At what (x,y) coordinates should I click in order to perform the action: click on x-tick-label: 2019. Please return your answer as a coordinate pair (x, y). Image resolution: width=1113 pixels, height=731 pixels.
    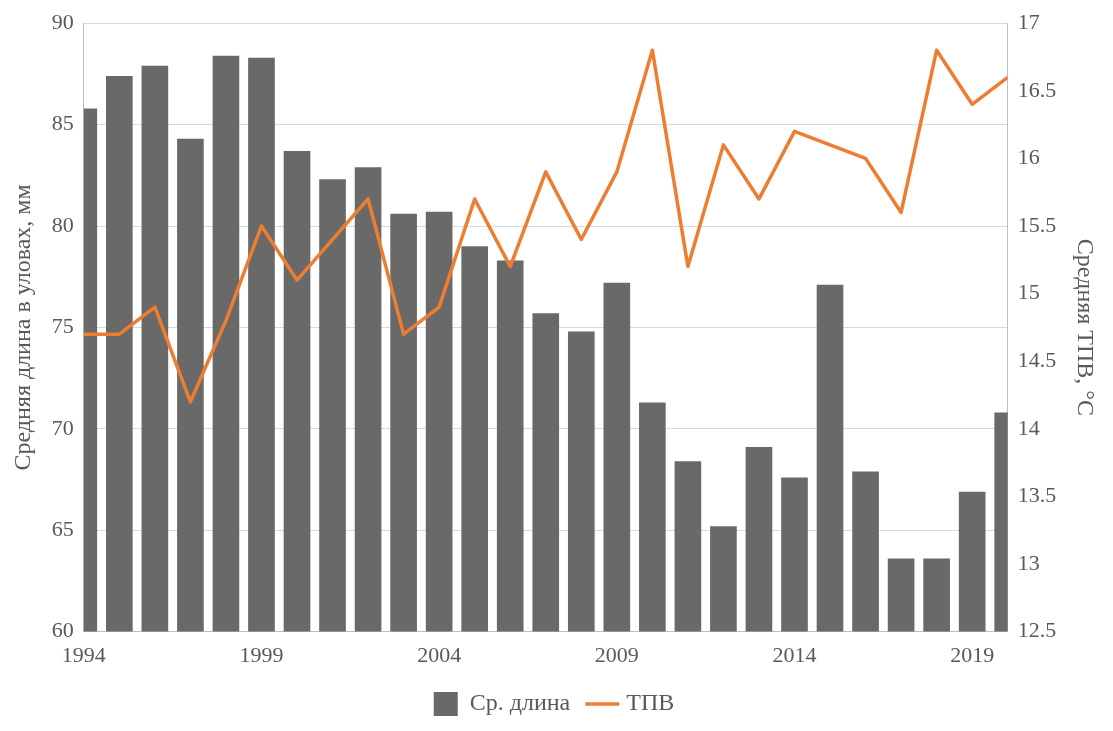
    Looking at the image, I should click on (972, 654).